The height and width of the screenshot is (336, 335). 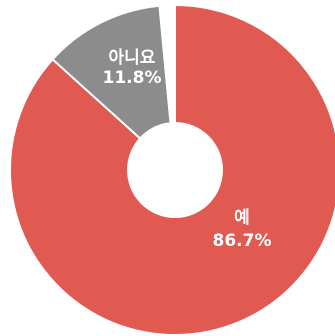 I want to click on slice-value-yes: 86.7%, so click(x=242, y=241).